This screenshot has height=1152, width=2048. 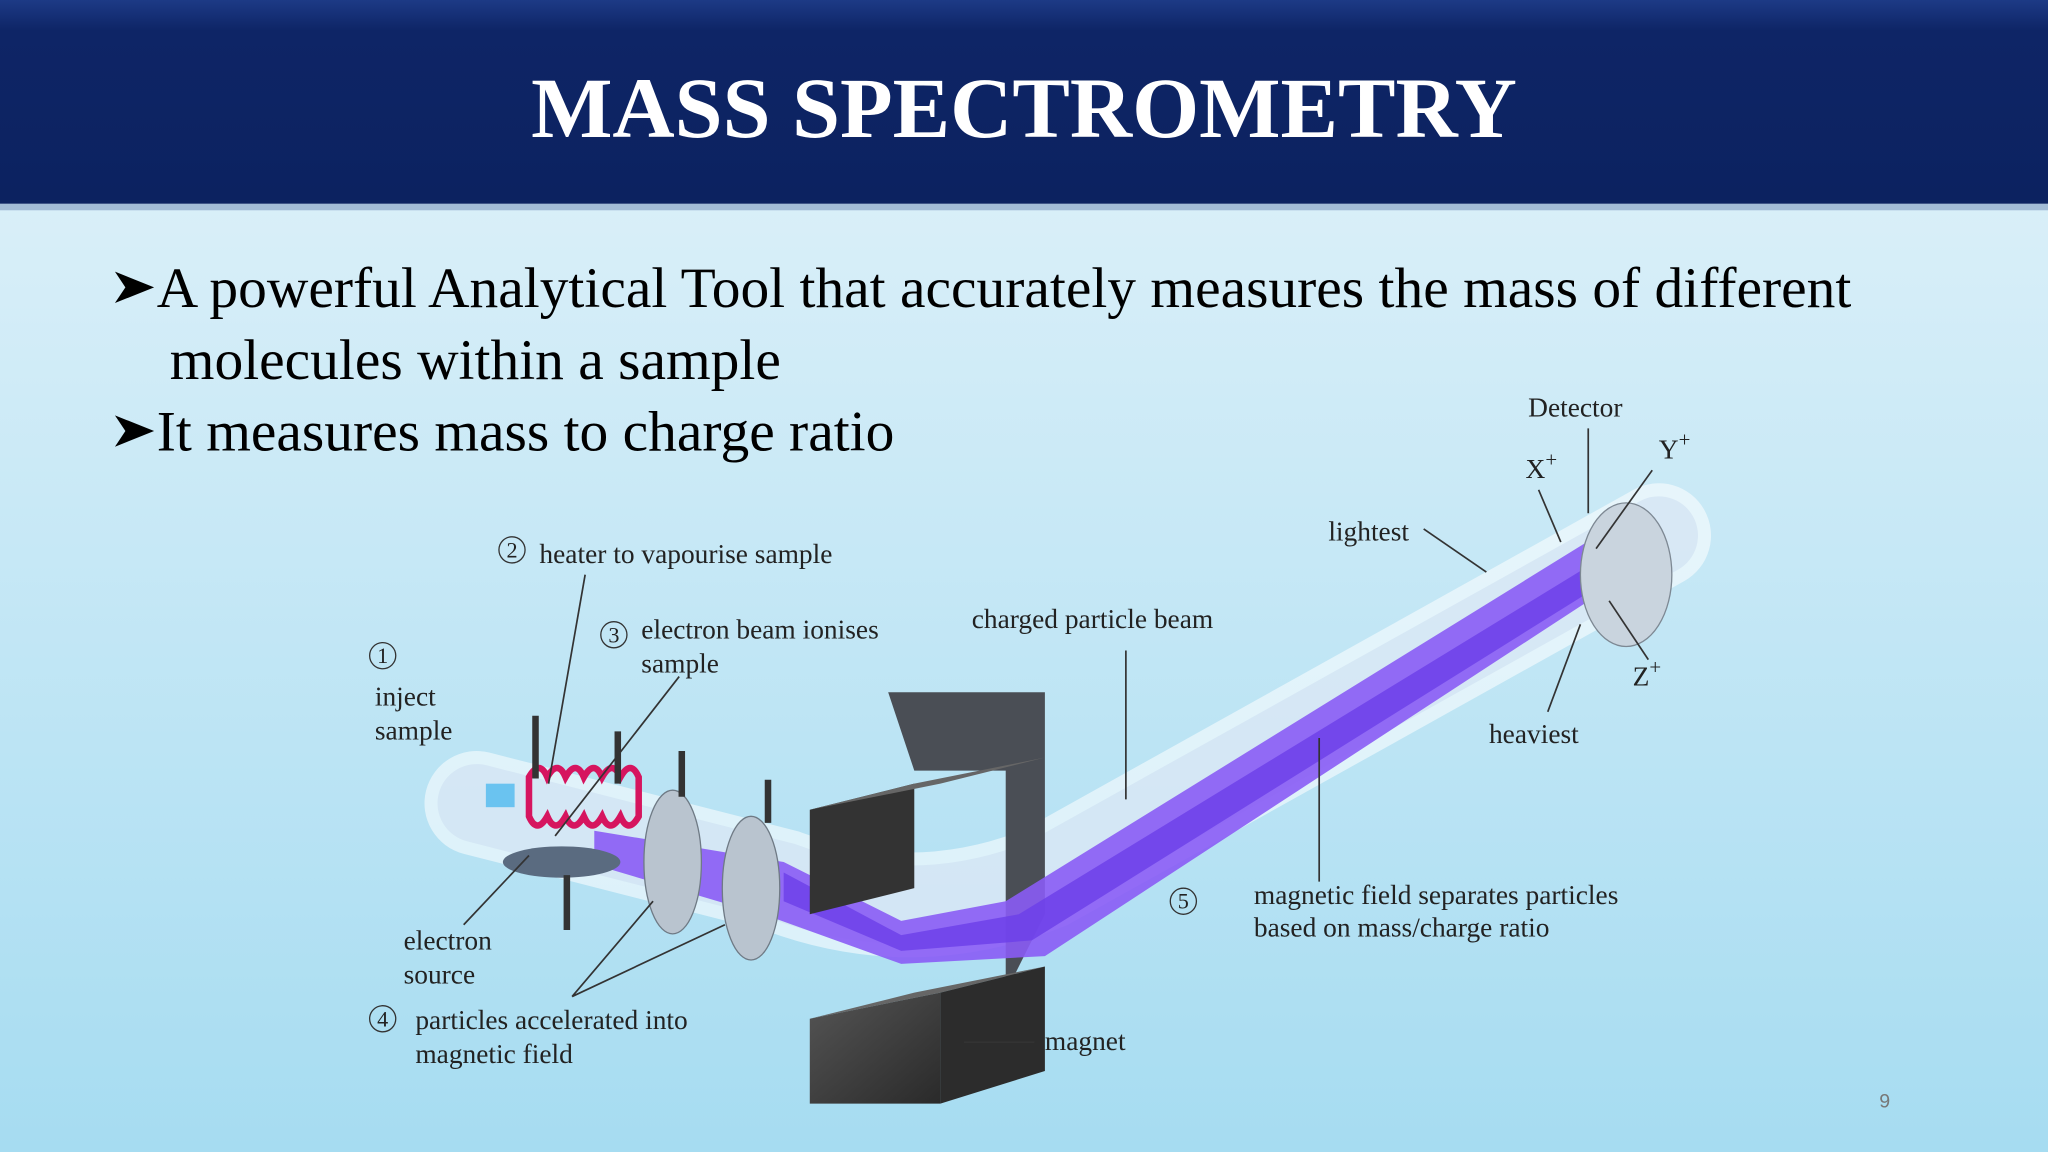 I want to click on ion-label: Z+, so click(x=1647, y=673).